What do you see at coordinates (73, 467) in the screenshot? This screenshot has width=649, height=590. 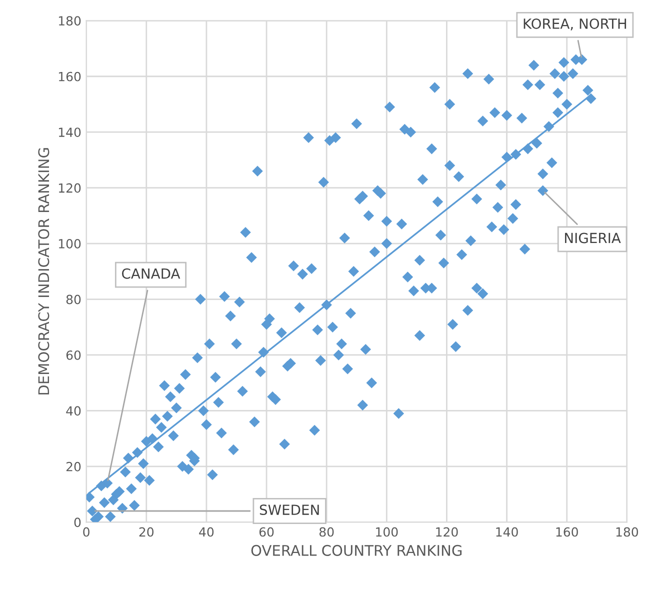 I see `y-tick-label: 20` at bounding box center [73, 467].